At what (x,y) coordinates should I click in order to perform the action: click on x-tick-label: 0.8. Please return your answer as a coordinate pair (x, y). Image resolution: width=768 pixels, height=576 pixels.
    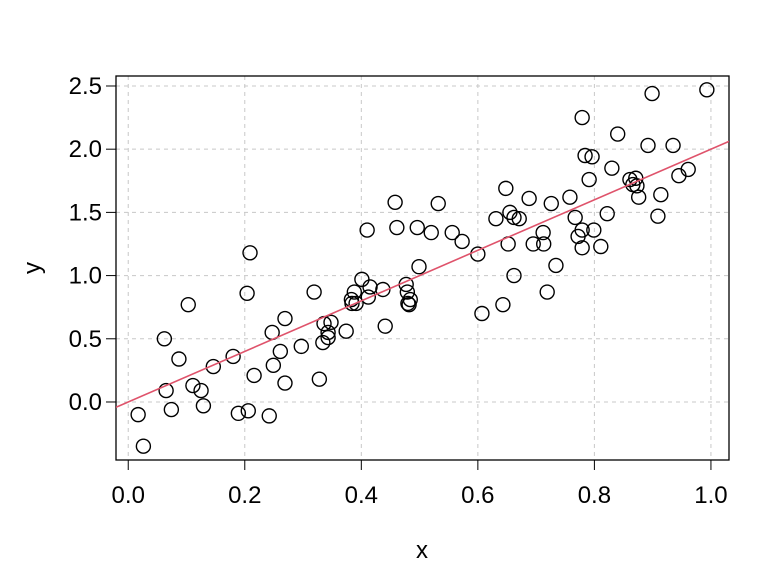
    Looking at the image, I should click on (594, 495).